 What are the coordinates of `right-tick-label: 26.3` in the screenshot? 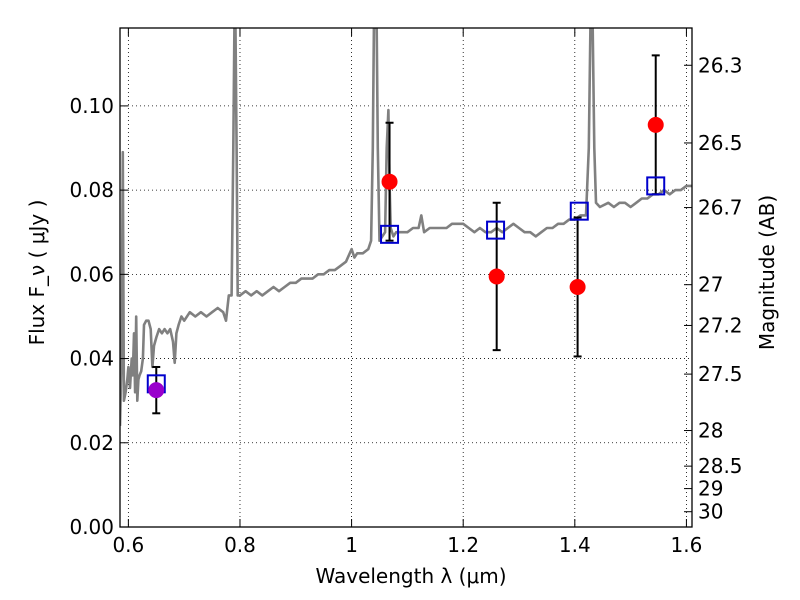 It's located at (720, 65).